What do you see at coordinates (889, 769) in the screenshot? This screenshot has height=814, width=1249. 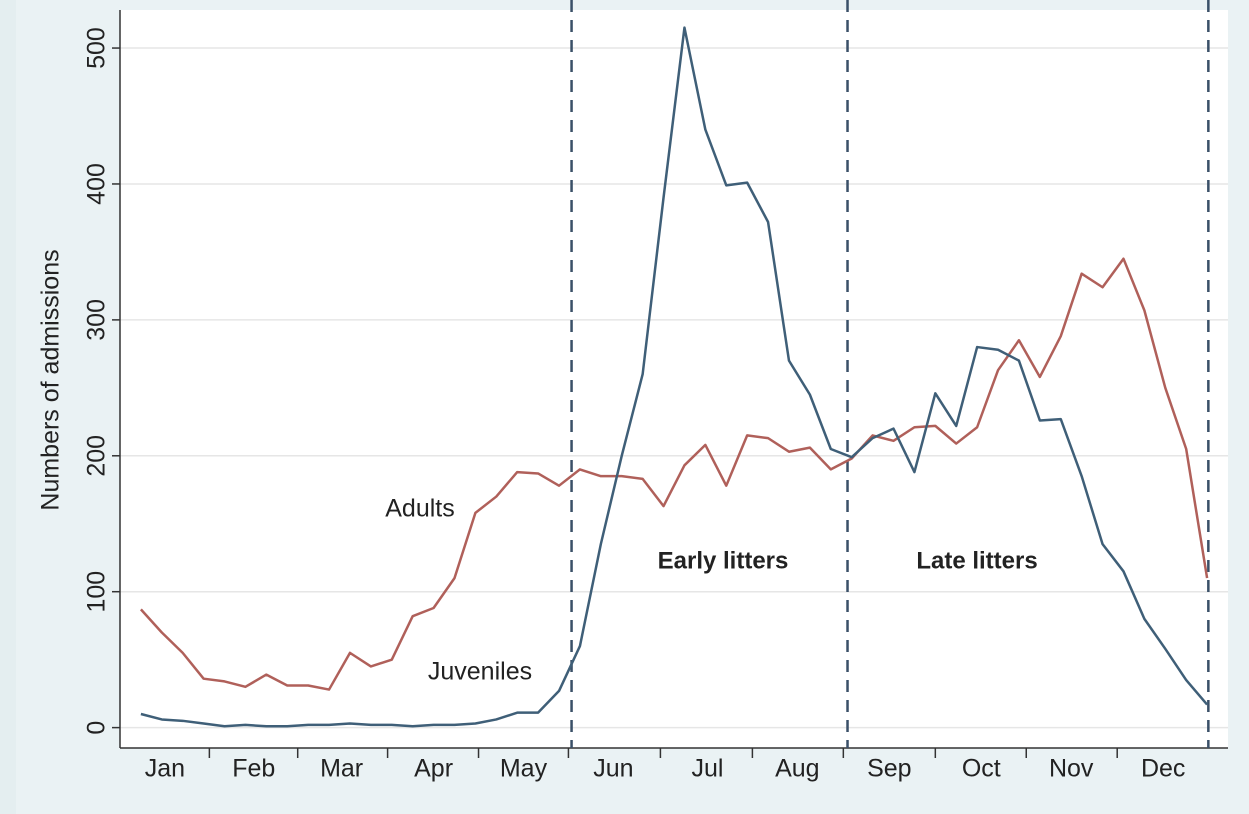 I see `x-tick-label: Sep` at bounding box center [889, 769].